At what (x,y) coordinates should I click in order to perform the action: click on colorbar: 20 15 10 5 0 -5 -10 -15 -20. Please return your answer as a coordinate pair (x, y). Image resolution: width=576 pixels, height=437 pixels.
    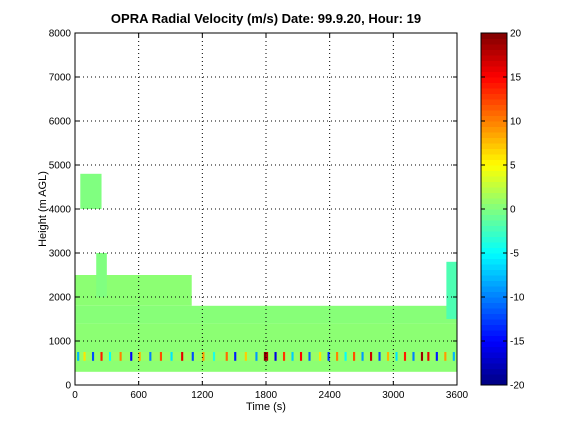
    Looking at the image, I should click on (502, 210).